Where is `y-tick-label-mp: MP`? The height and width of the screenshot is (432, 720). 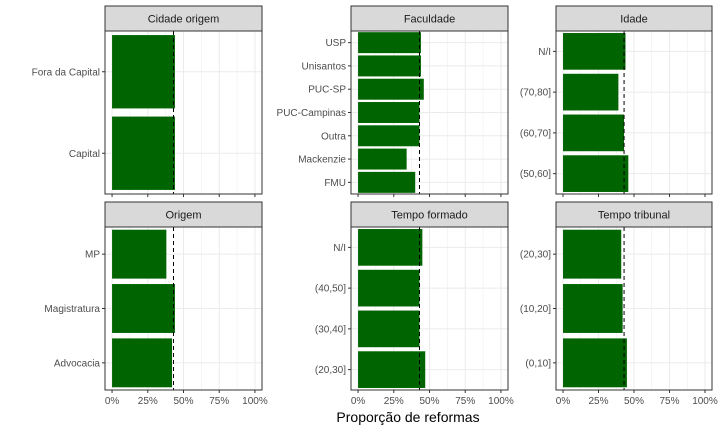 y-tick-label-mp: MP is located at coordinates (92, 255).